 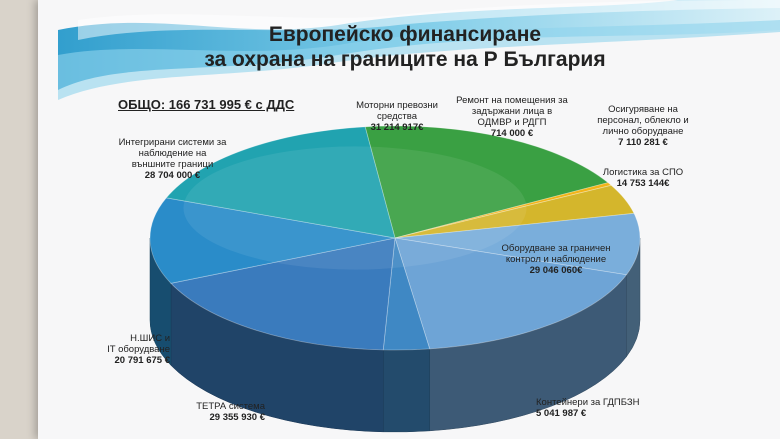 I want to click on slice-label-5: Контейнери за ГДПБЗН 5 041 987 €, so click(x=601, y=408).